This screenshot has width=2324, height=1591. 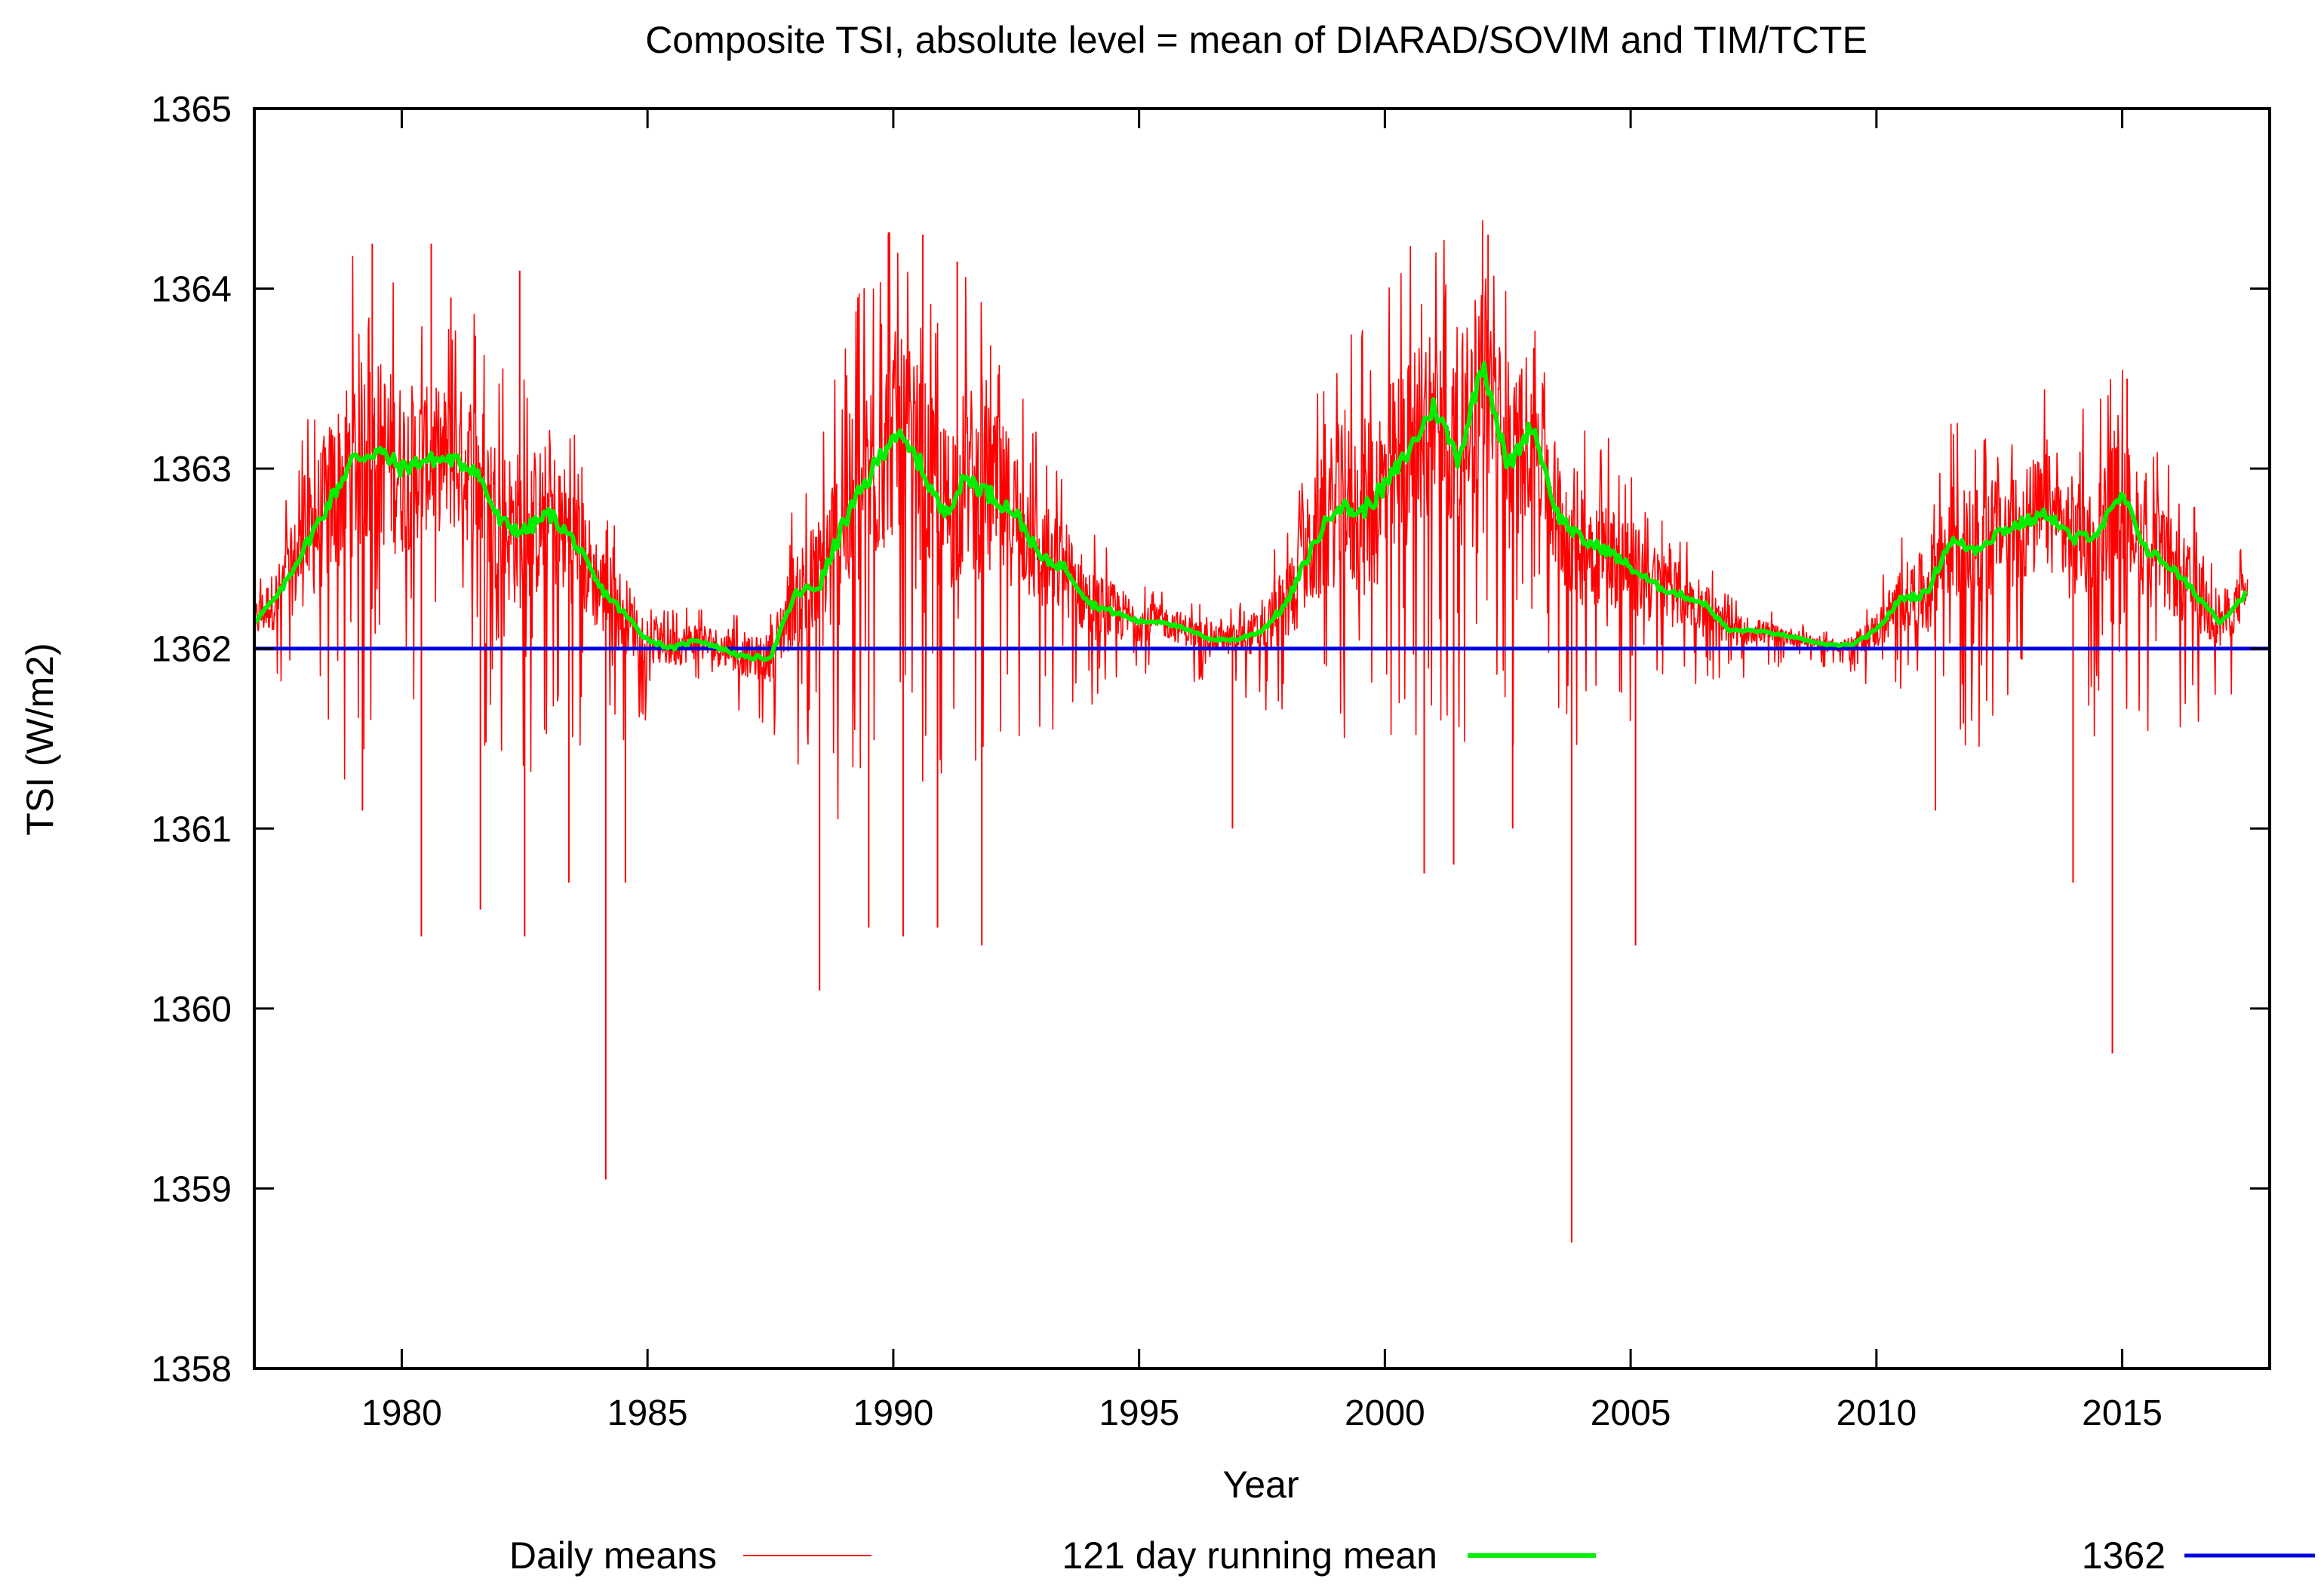 I want to click on legend-label: 1362, so click(x=2124, y=1555).